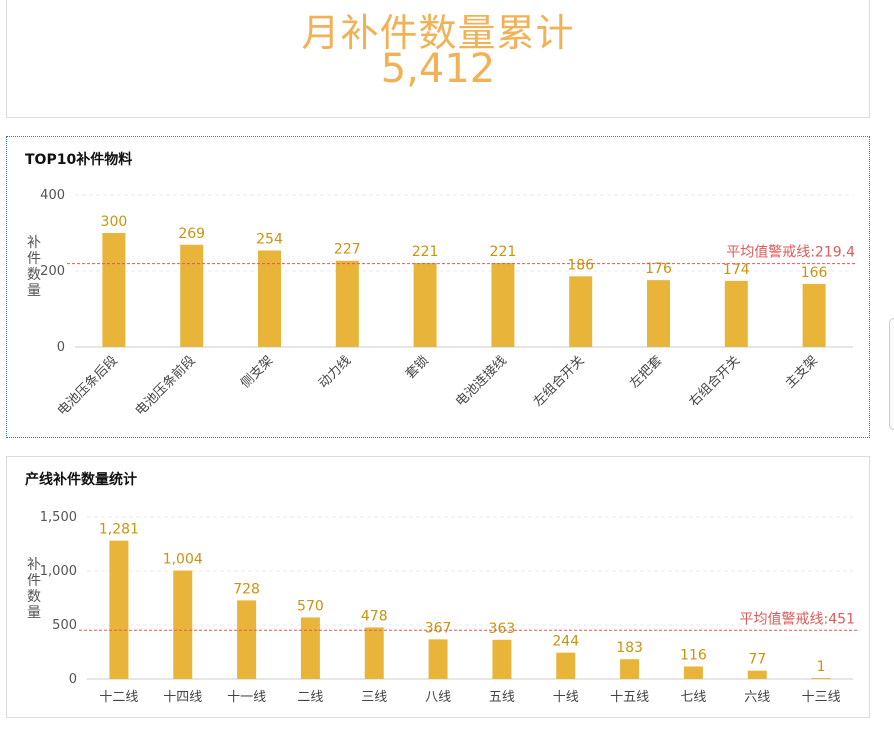 The height and width of the screenshot is (729, 894). What do you see at coordinates (438, 697) in the screenshot?
I see `x-tick-label: 八线` at bounding box center [438, 697].